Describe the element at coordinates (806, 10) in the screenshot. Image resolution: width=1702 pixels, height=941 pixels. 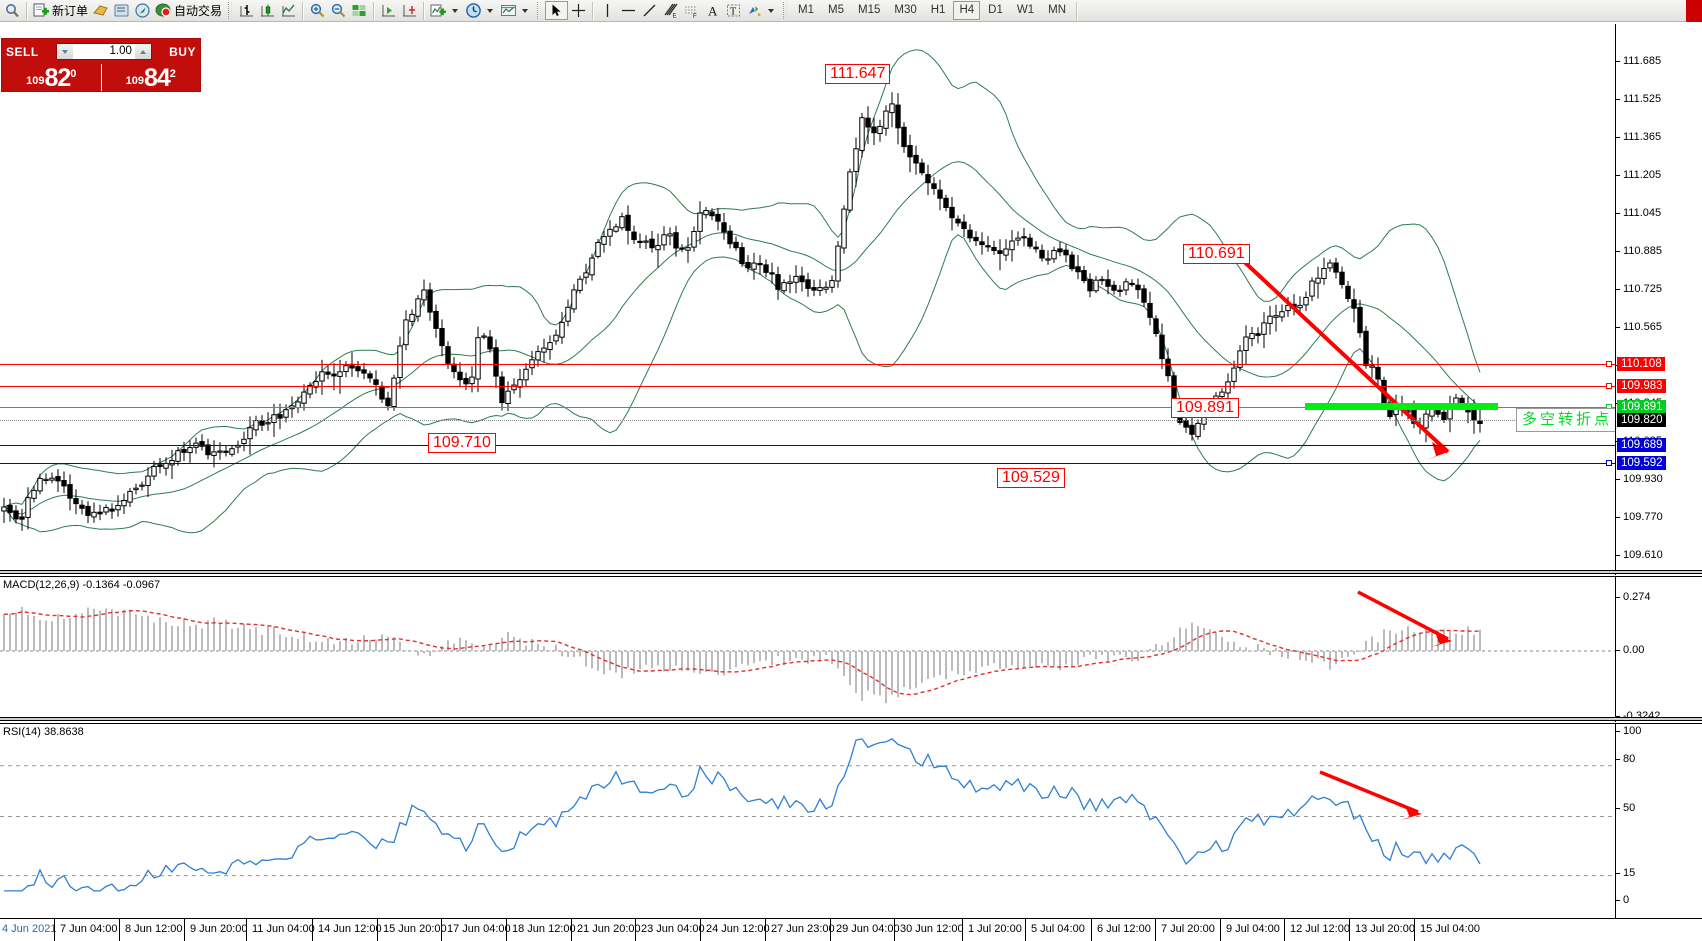
I see `timeframe-m1: M1` at that location.